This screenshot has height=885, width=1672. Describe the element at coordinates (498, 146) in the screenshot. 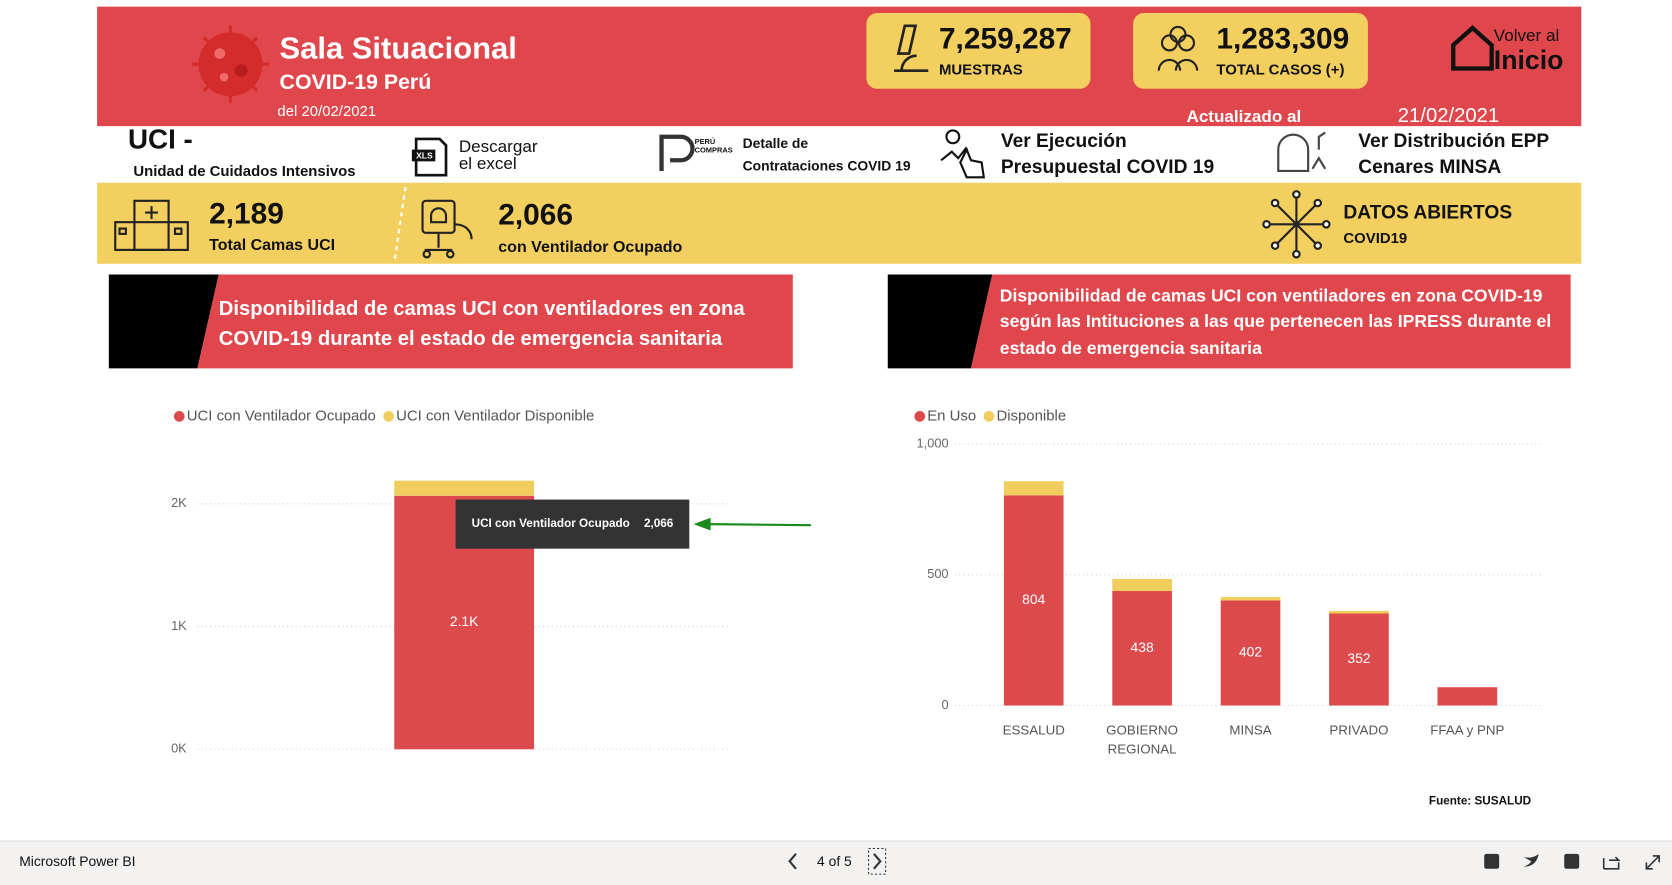

I see `link-text: Descargar` at that location.